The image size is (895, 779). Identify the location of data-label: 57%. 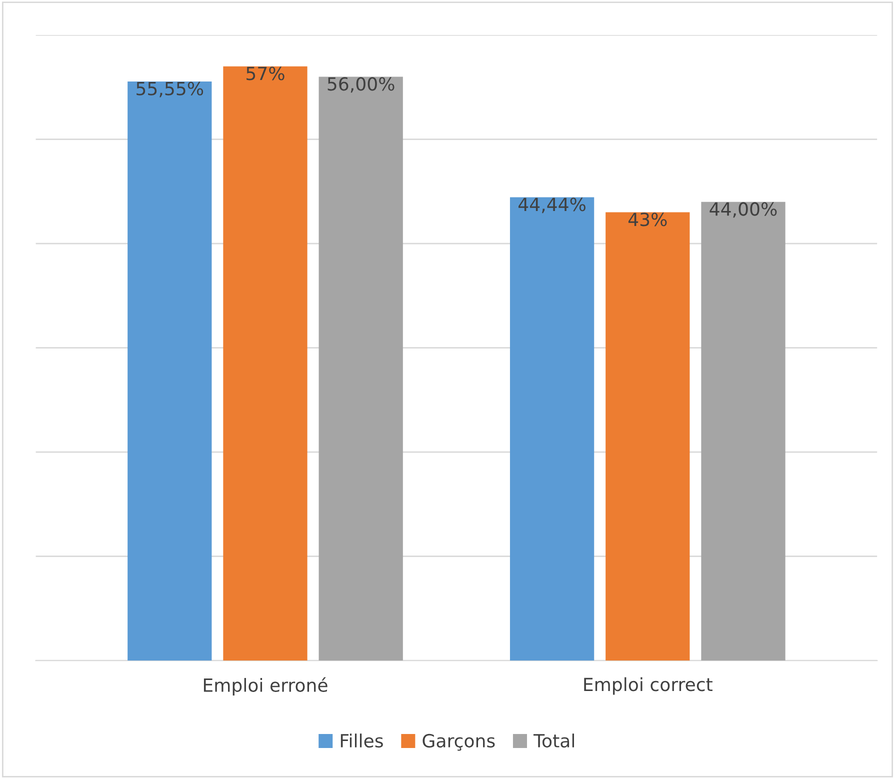
(265, 73).